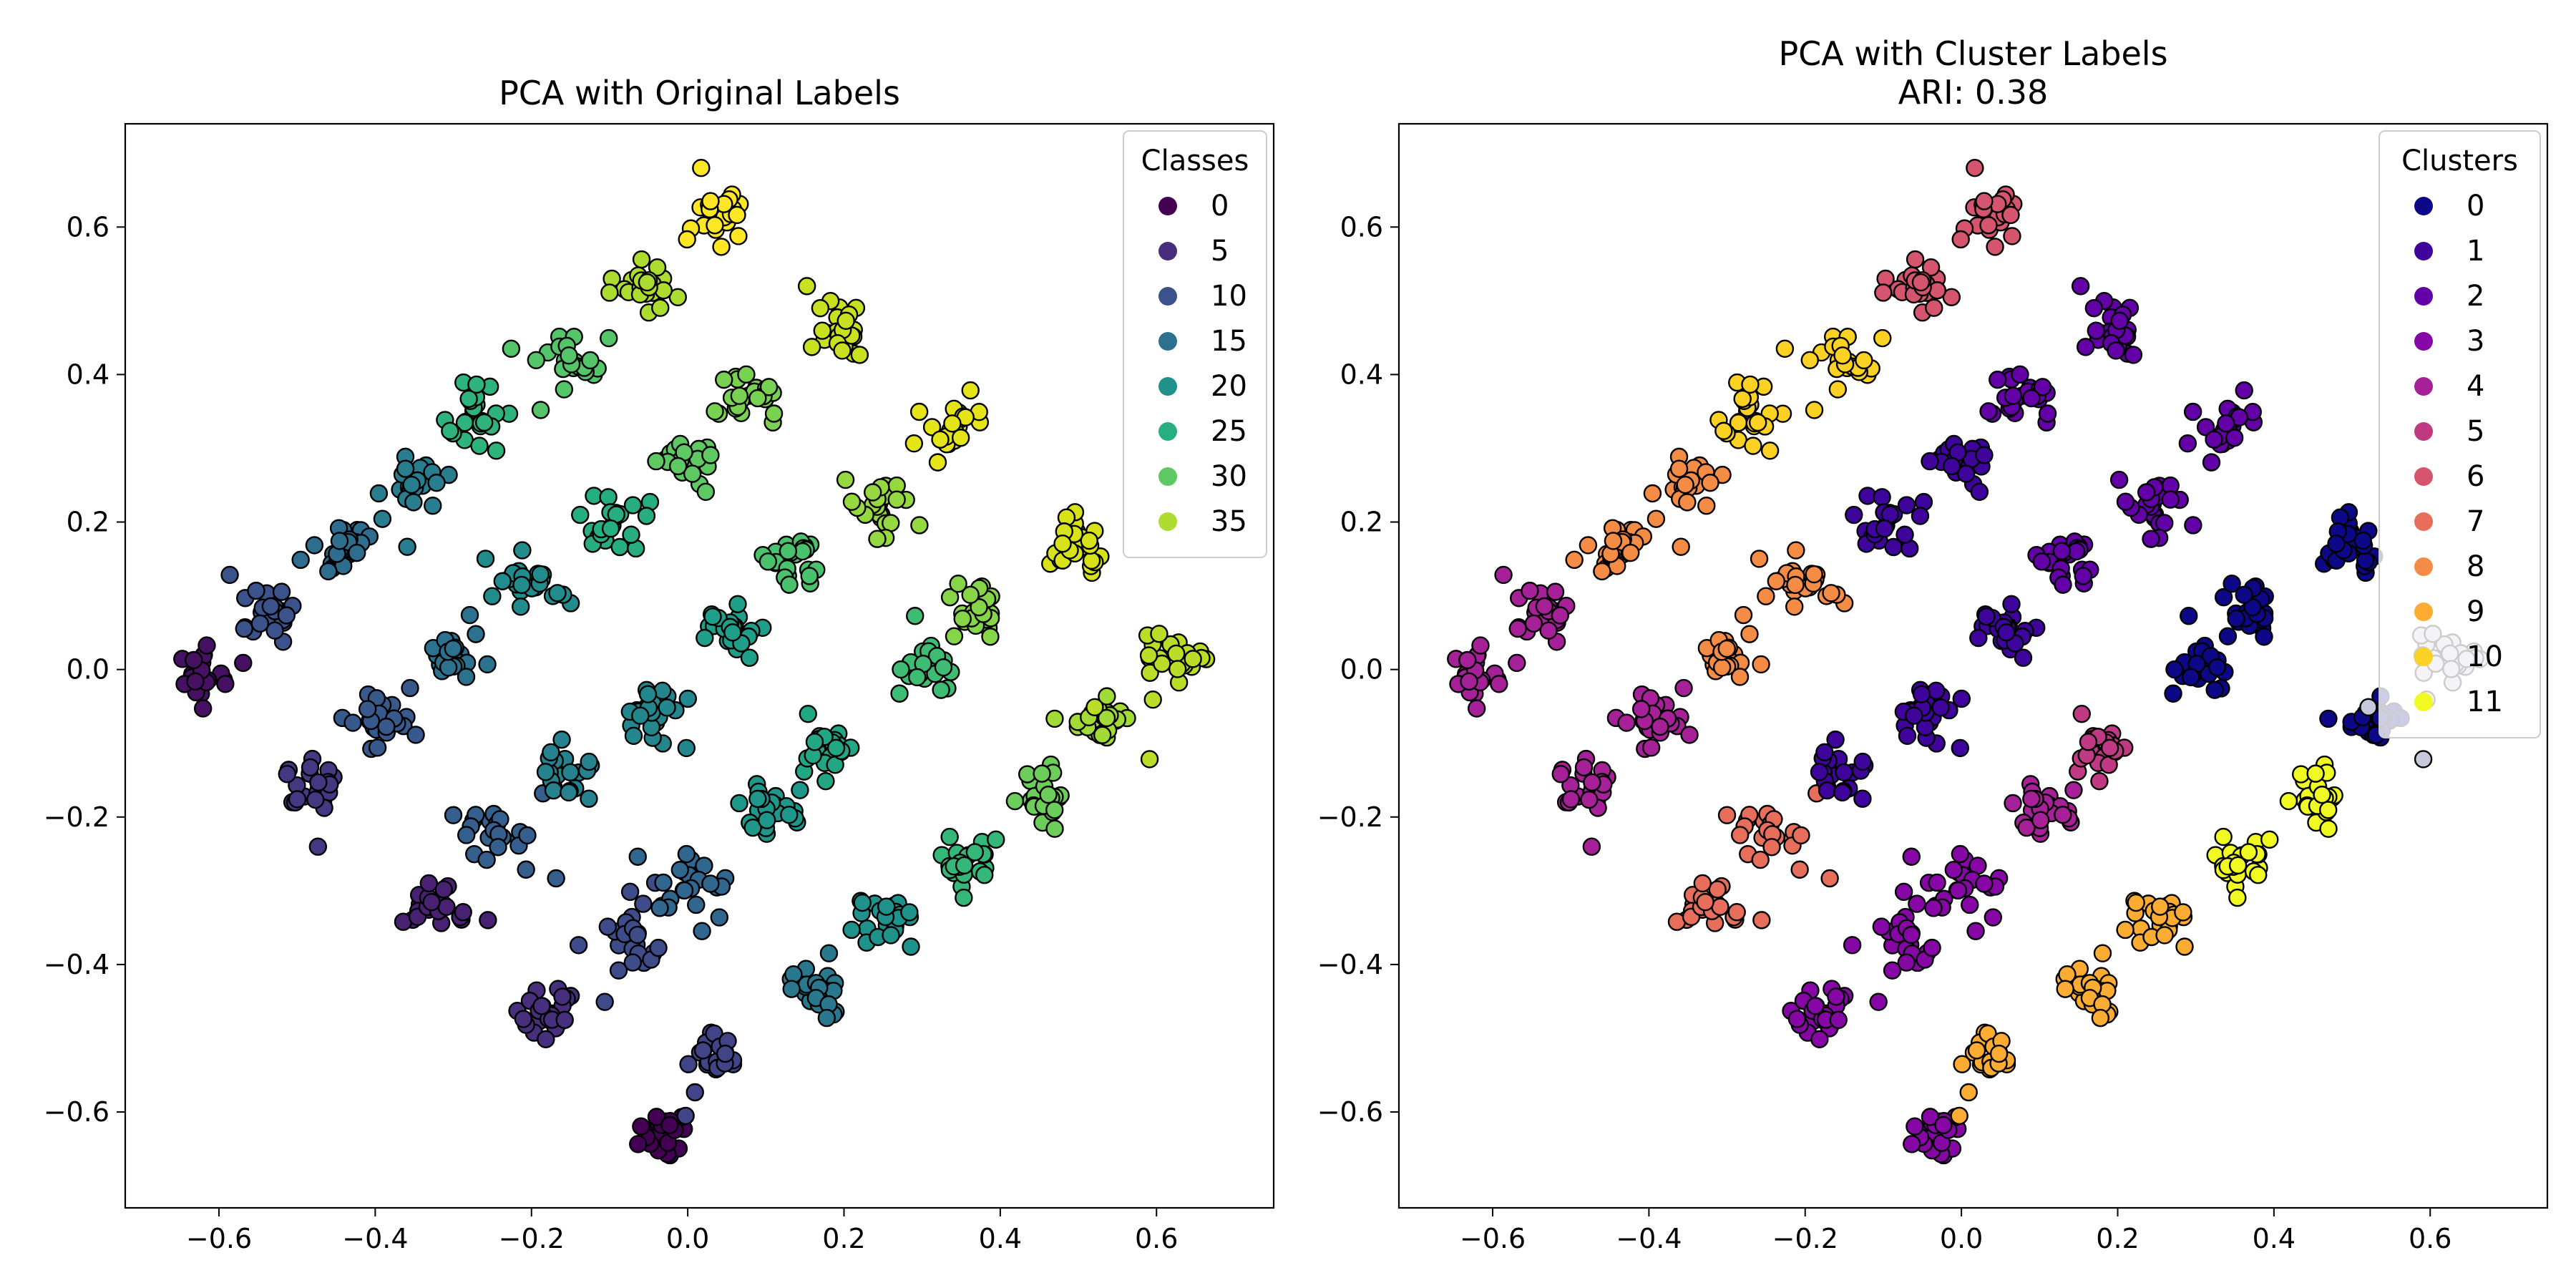  What do you see at coordinates (699, 93) in the screenshot?
I see `chart-title-left: PCA with Original Labels` at bounding box center [699, 93].